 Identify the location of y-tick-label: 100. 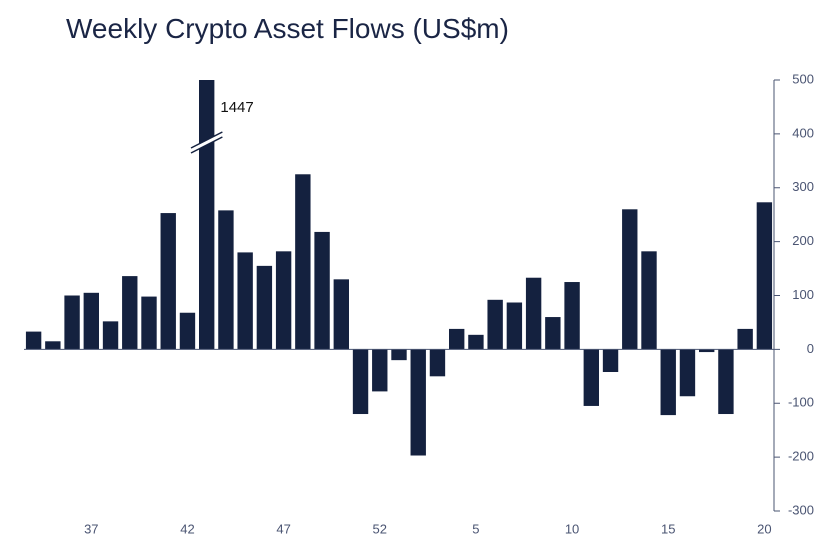
(803, 294).